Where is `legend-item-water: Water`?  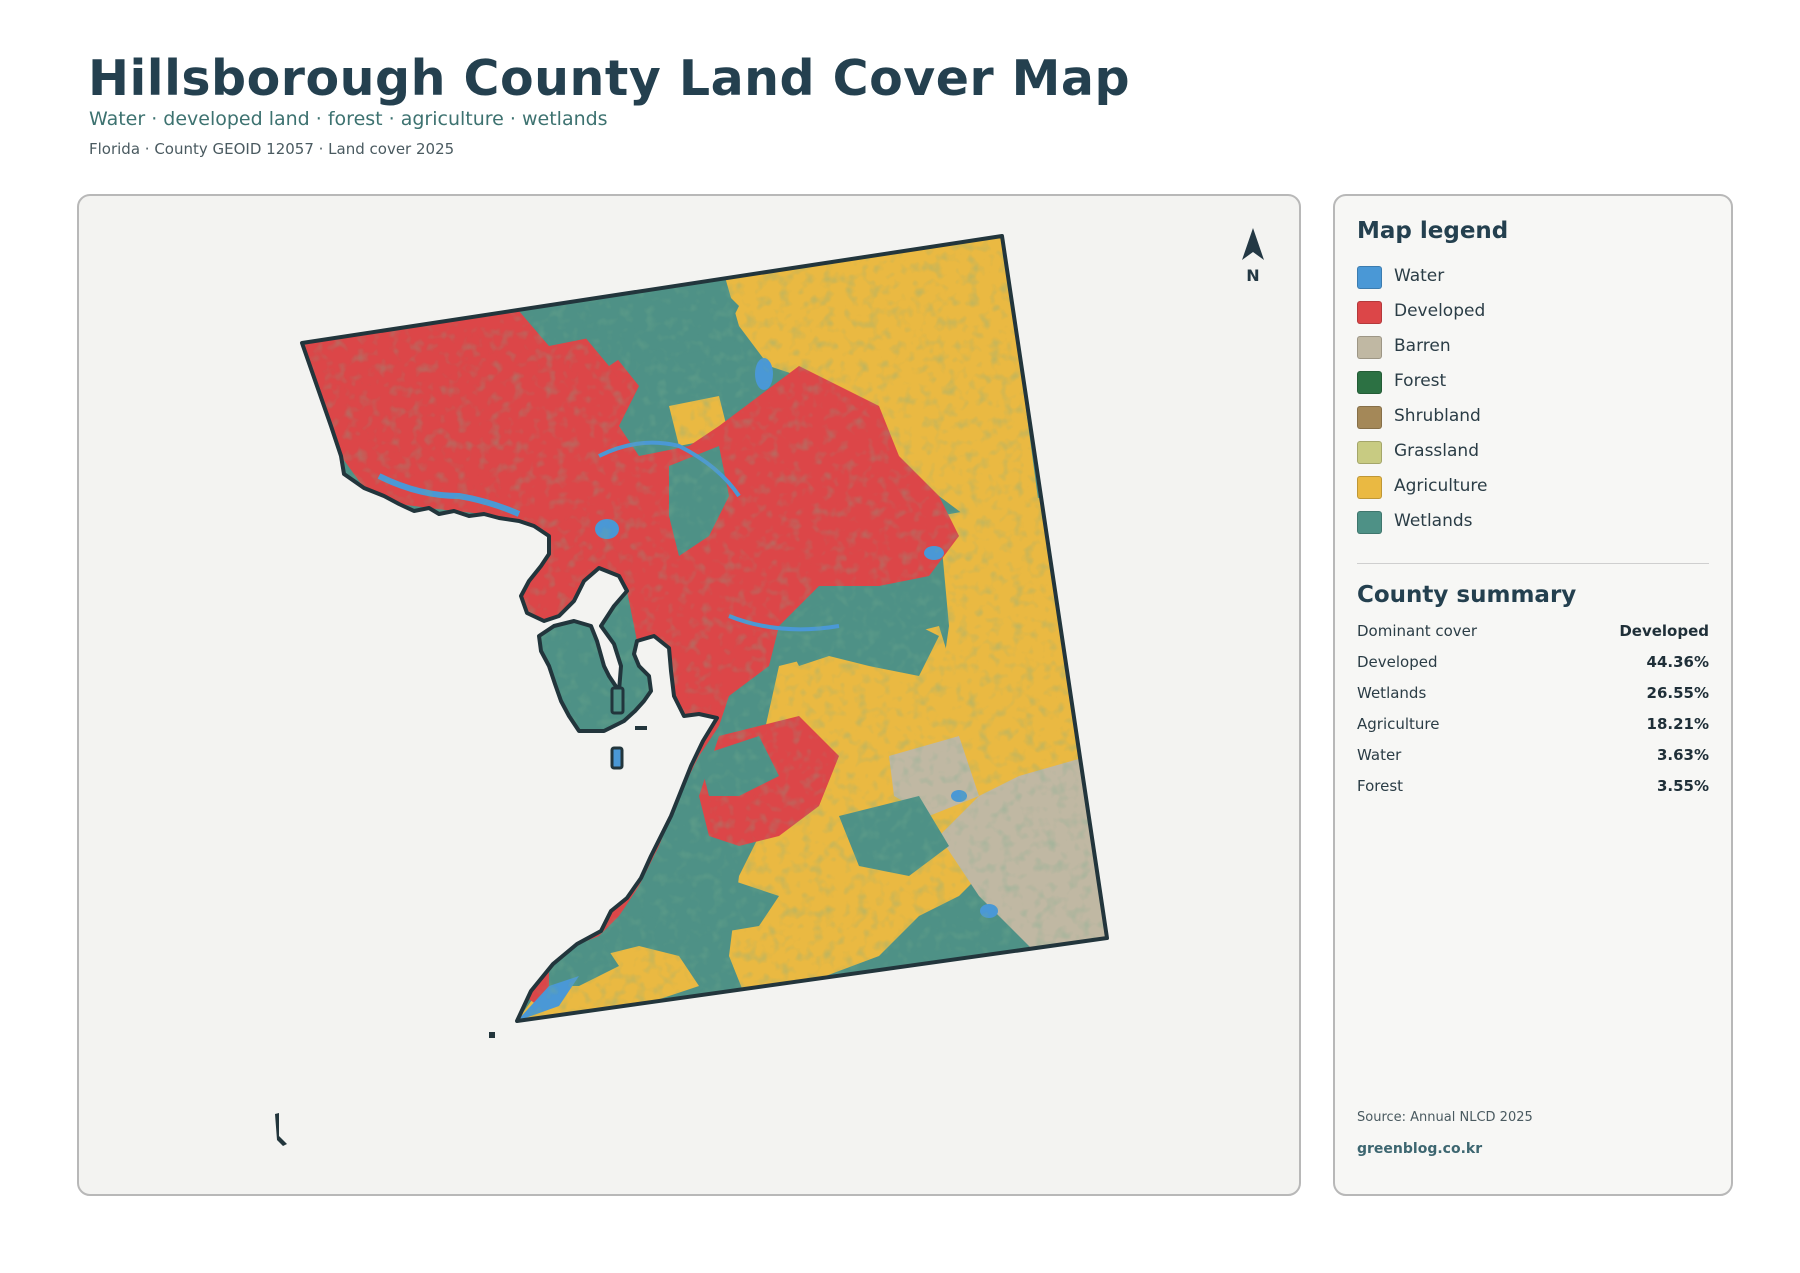 legend-item-water: Water is located at coordinates (1532, 283).